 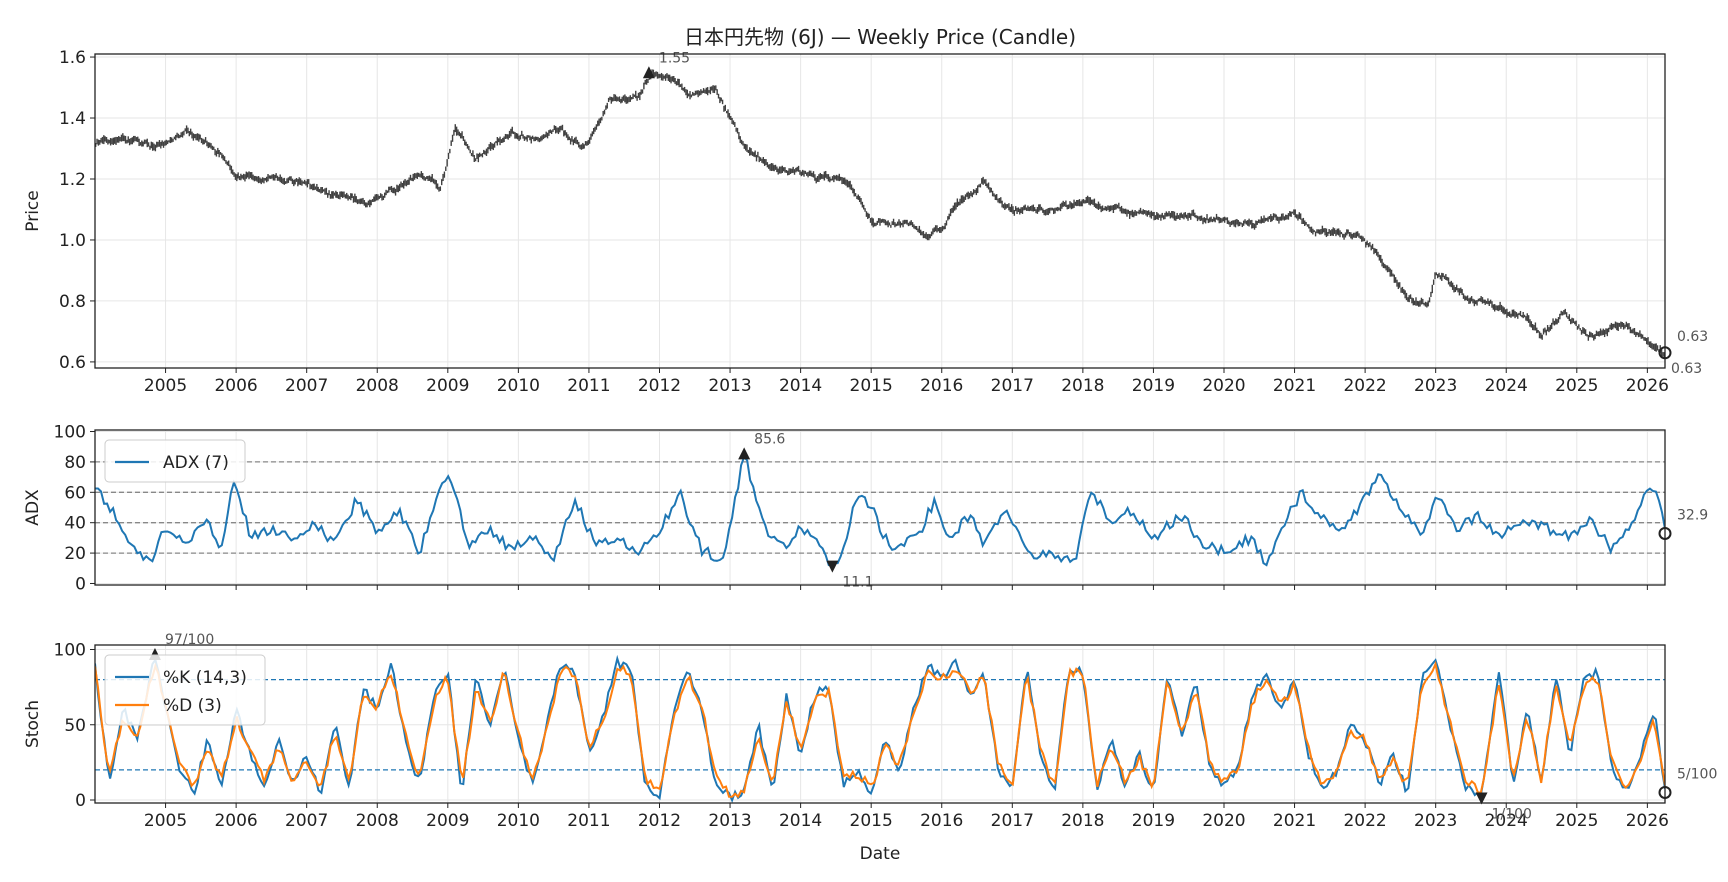 I want to click on y-tick-label: 1.0, so click(x=72, y=241).